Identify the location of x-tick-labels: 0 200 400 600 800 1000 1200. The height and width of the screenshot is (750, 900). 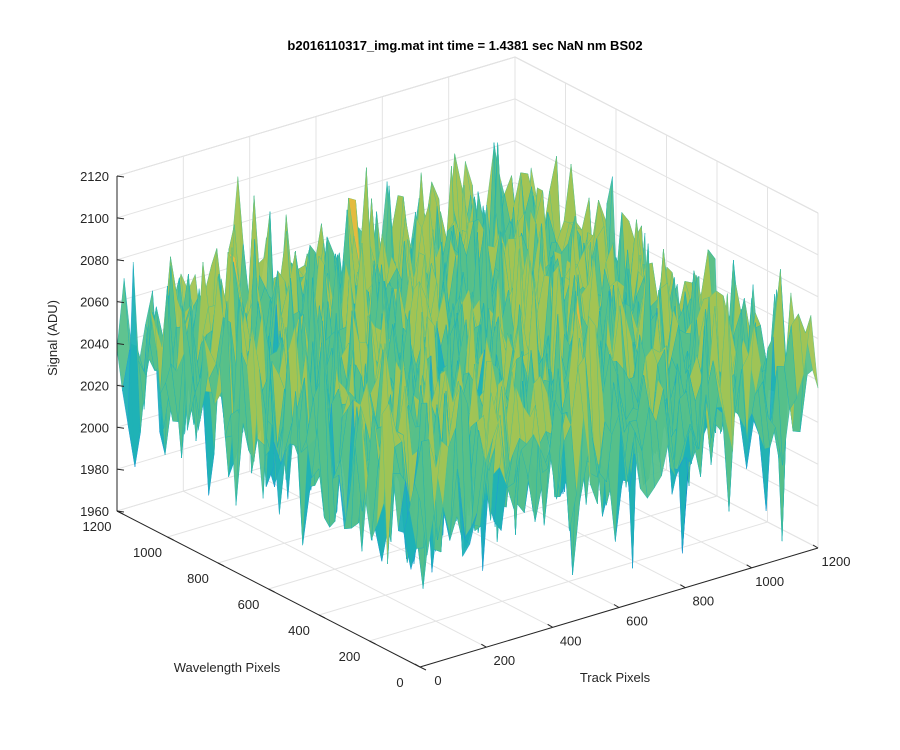
(642, 621).